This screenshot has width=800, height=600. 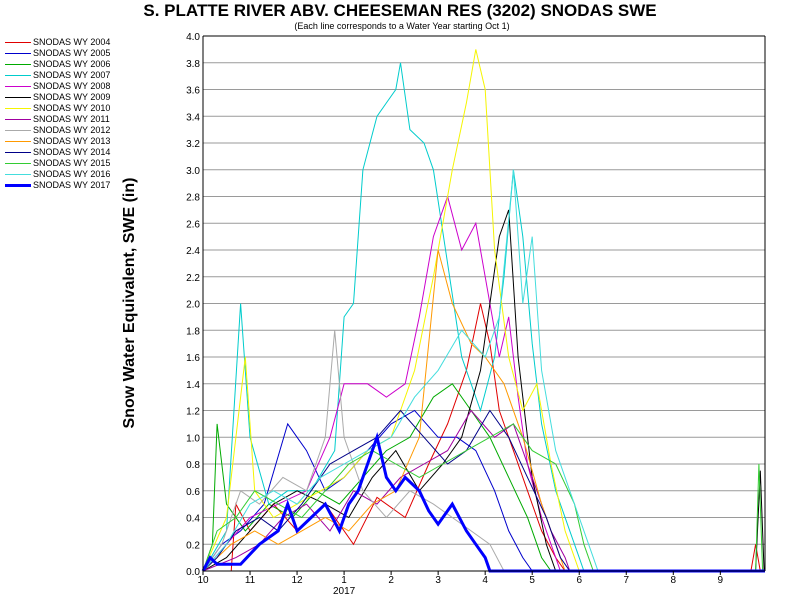 What do you see at coordinates (193, 278) in the screenshot?
I see `y-tick-label: 2.2` at bounding box center [193, 278].